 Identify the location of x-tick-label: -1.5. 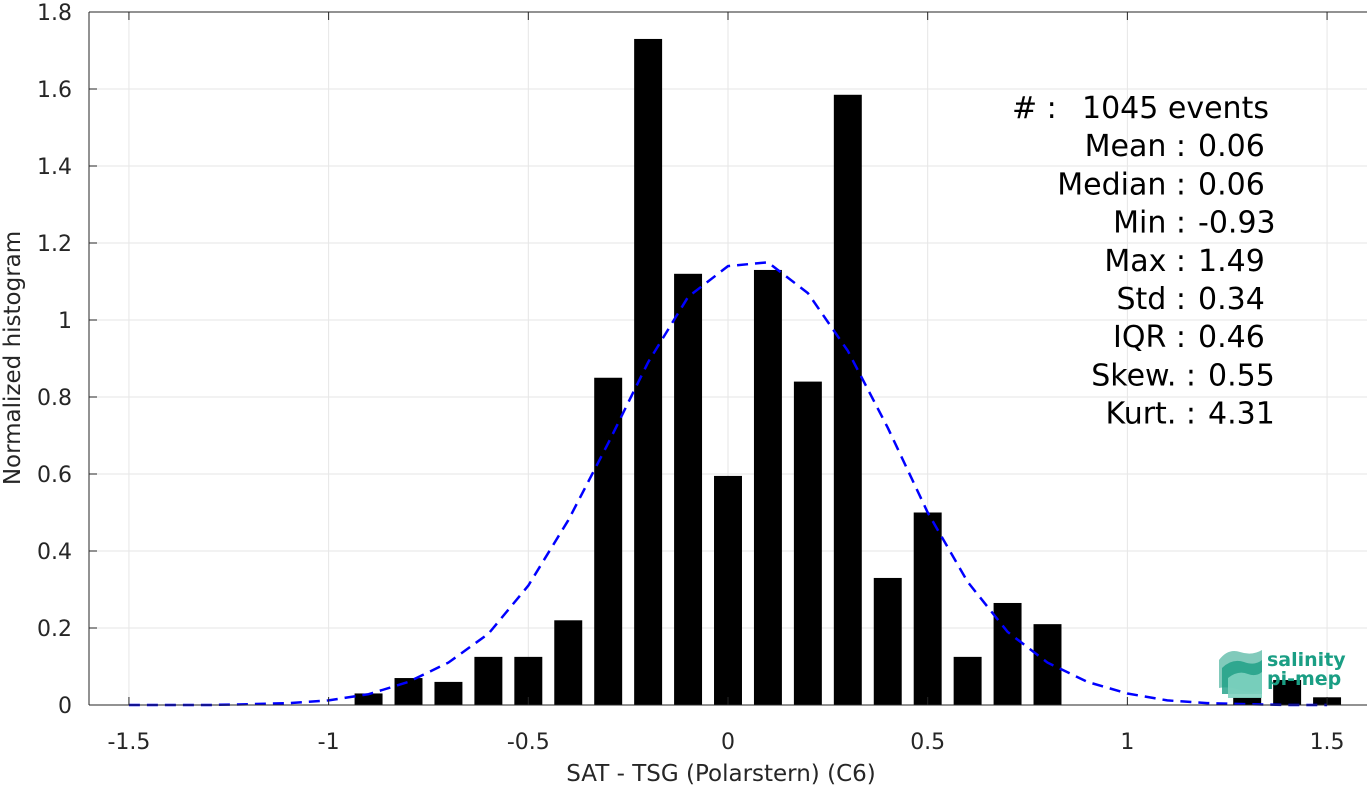
(128, 742).